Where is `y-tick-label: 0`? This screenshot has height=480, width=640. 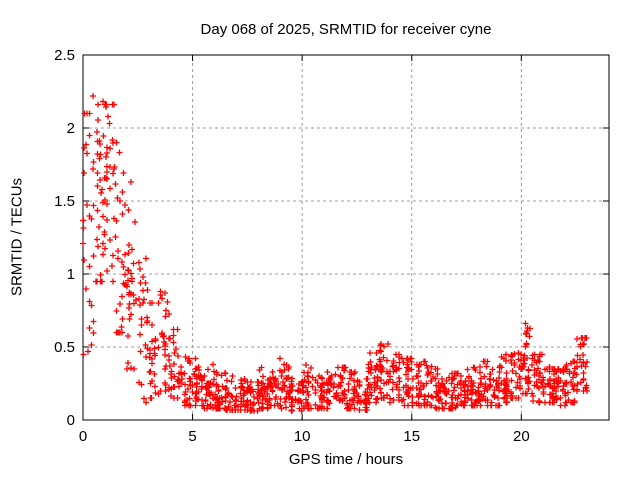 y-tick-label: 0 is located at coordinates (71, 420).